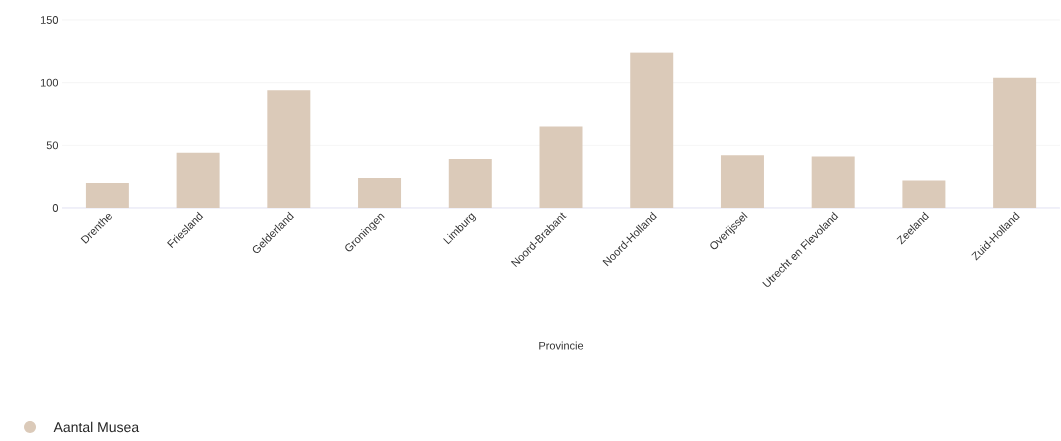 The width and height of the screenshot is (1061, 441). What do you see at coordinates (561, 345) in the screenshot?
I see `x-axis-title: Provincie` at bounding box center [561, 345].